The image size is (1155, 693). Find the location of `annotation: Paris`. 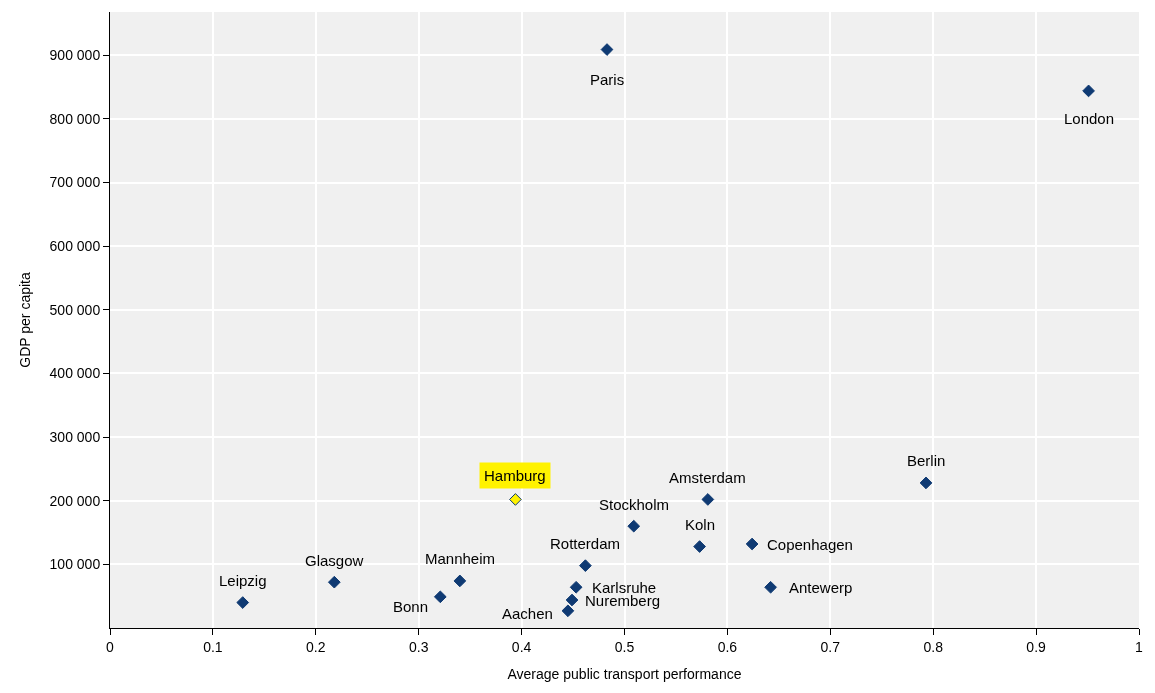

annotation: Paris is located at coordinates (607, 79).